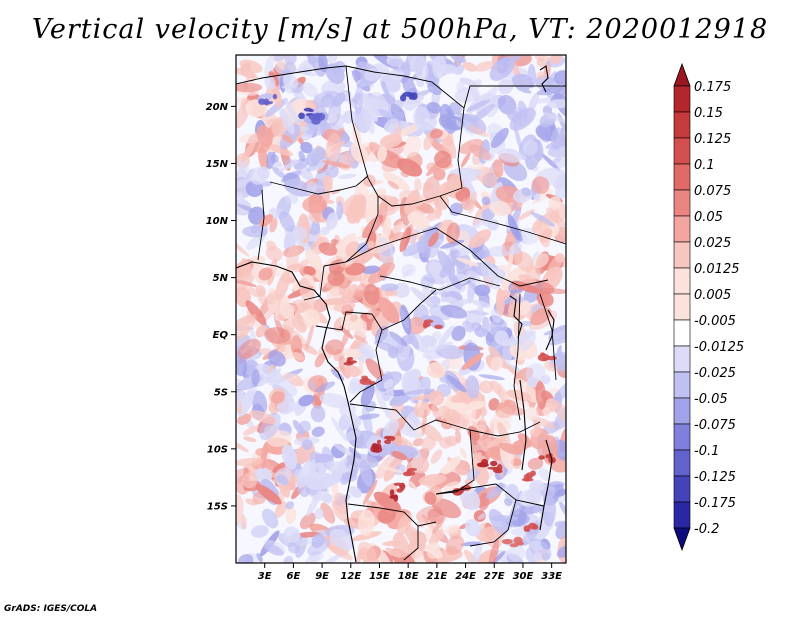 The image size is (800, 618). Describe the element at coordinates (706, 529) in the screenshot. I see `colorbar-label: -0.2` at that location.